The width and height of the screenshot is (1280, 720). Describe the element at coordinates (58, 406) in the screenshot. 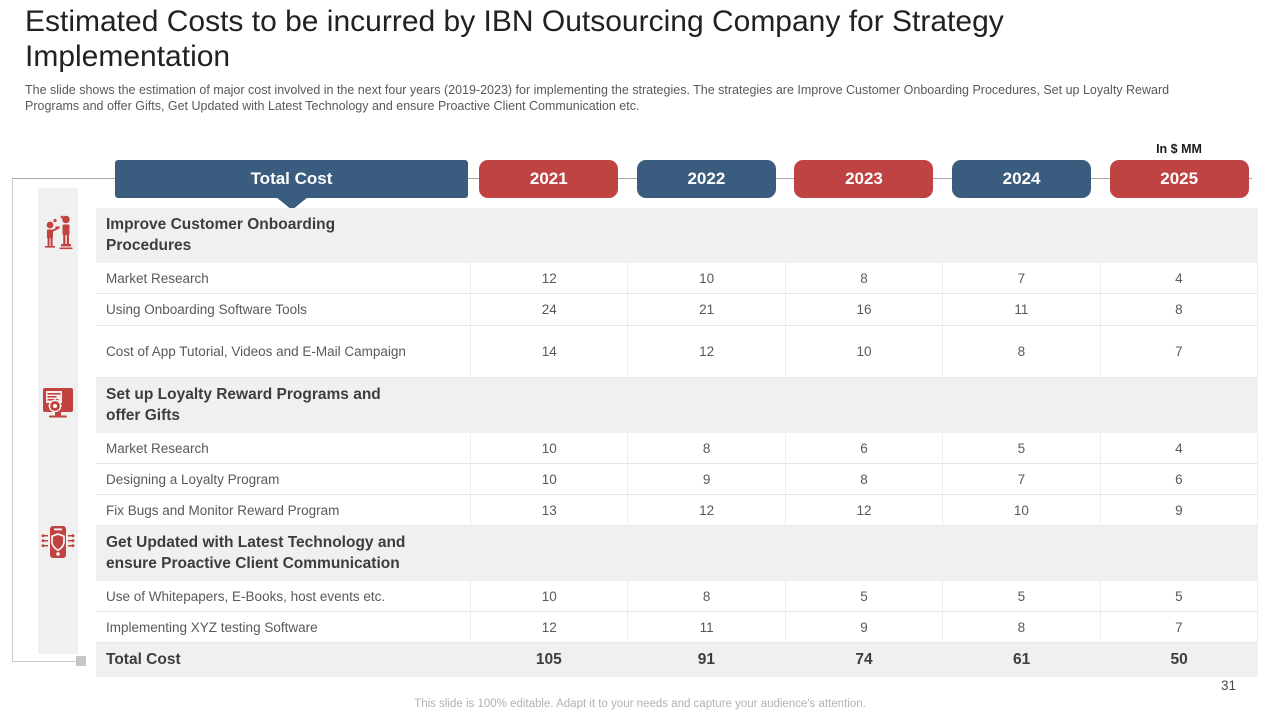

I see `monitor-gear-icon` at that location.